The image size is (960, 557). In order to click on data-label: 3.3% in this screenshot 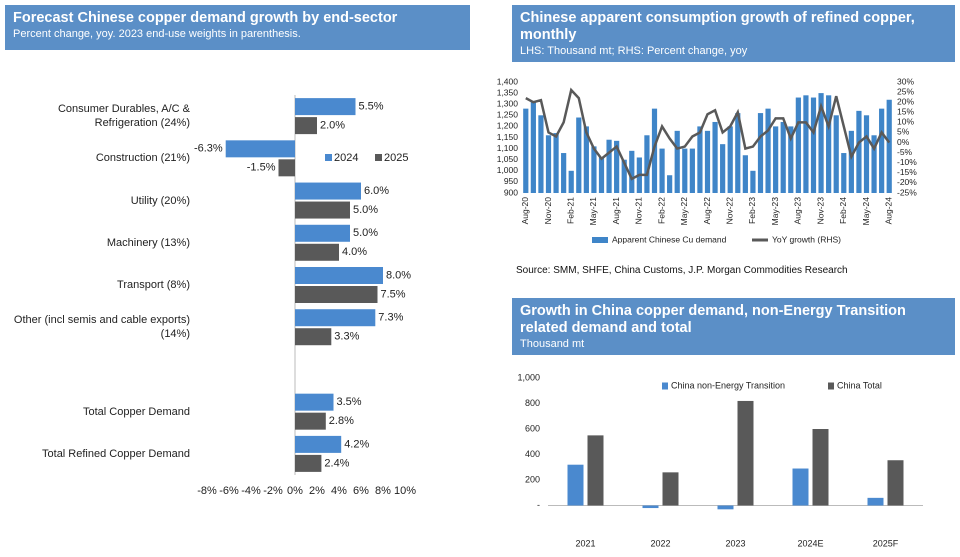, I will do `click(346, 337)`.